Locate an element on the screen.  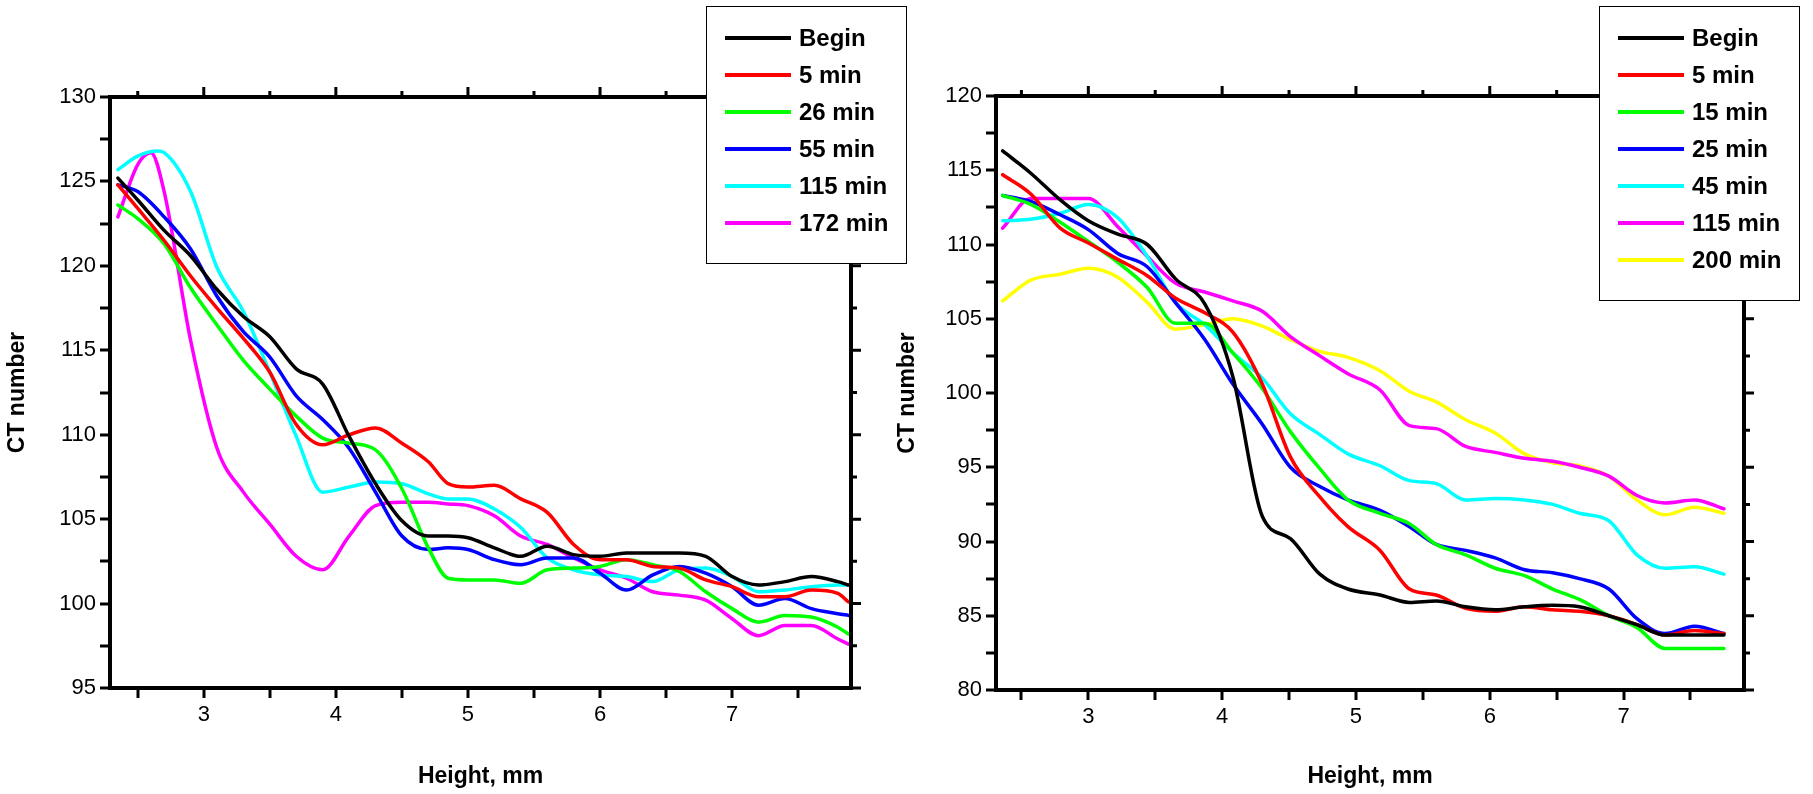
legend-label: 172 min is located at coordinates (844, 222).